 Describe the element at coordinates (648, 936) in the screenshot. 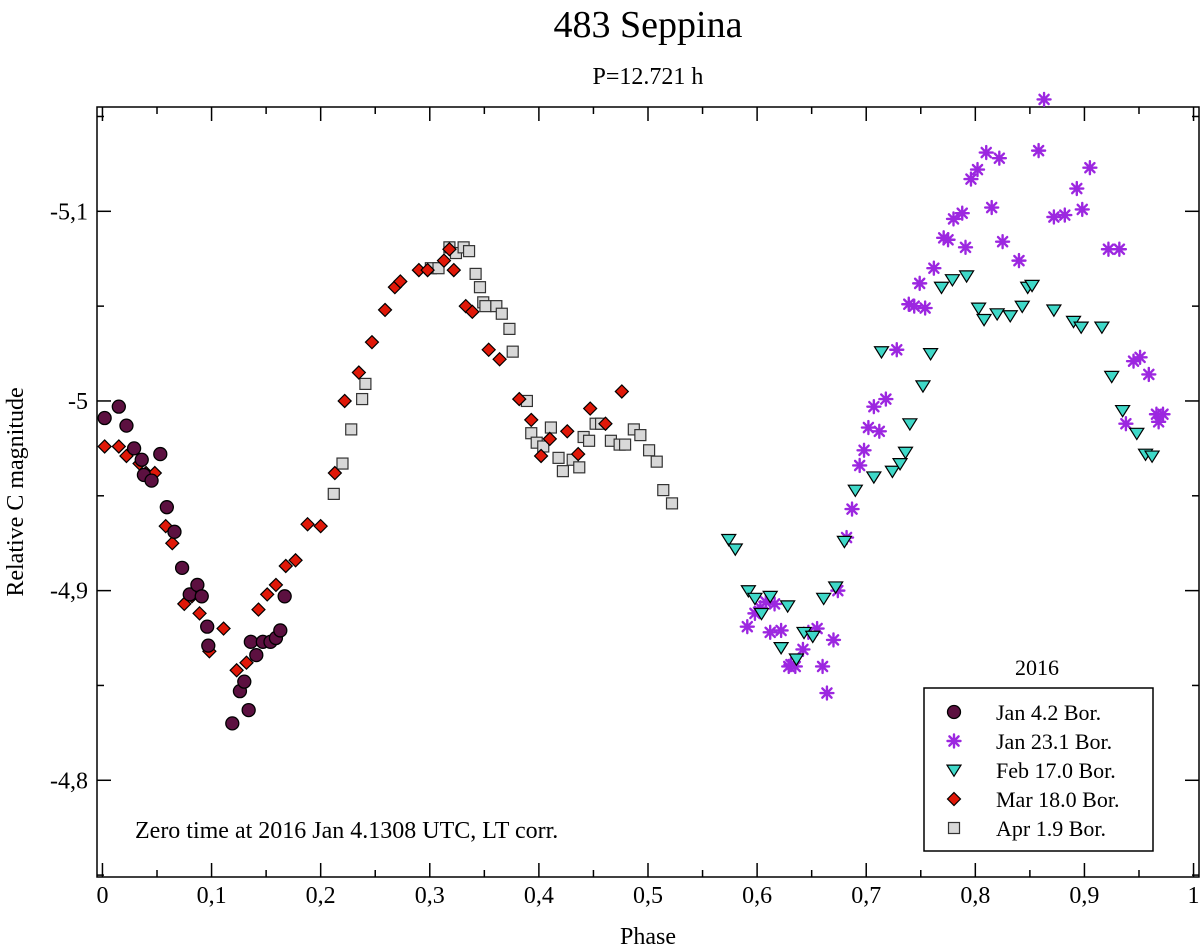

I see `x-axis-label: Phase` at that location.